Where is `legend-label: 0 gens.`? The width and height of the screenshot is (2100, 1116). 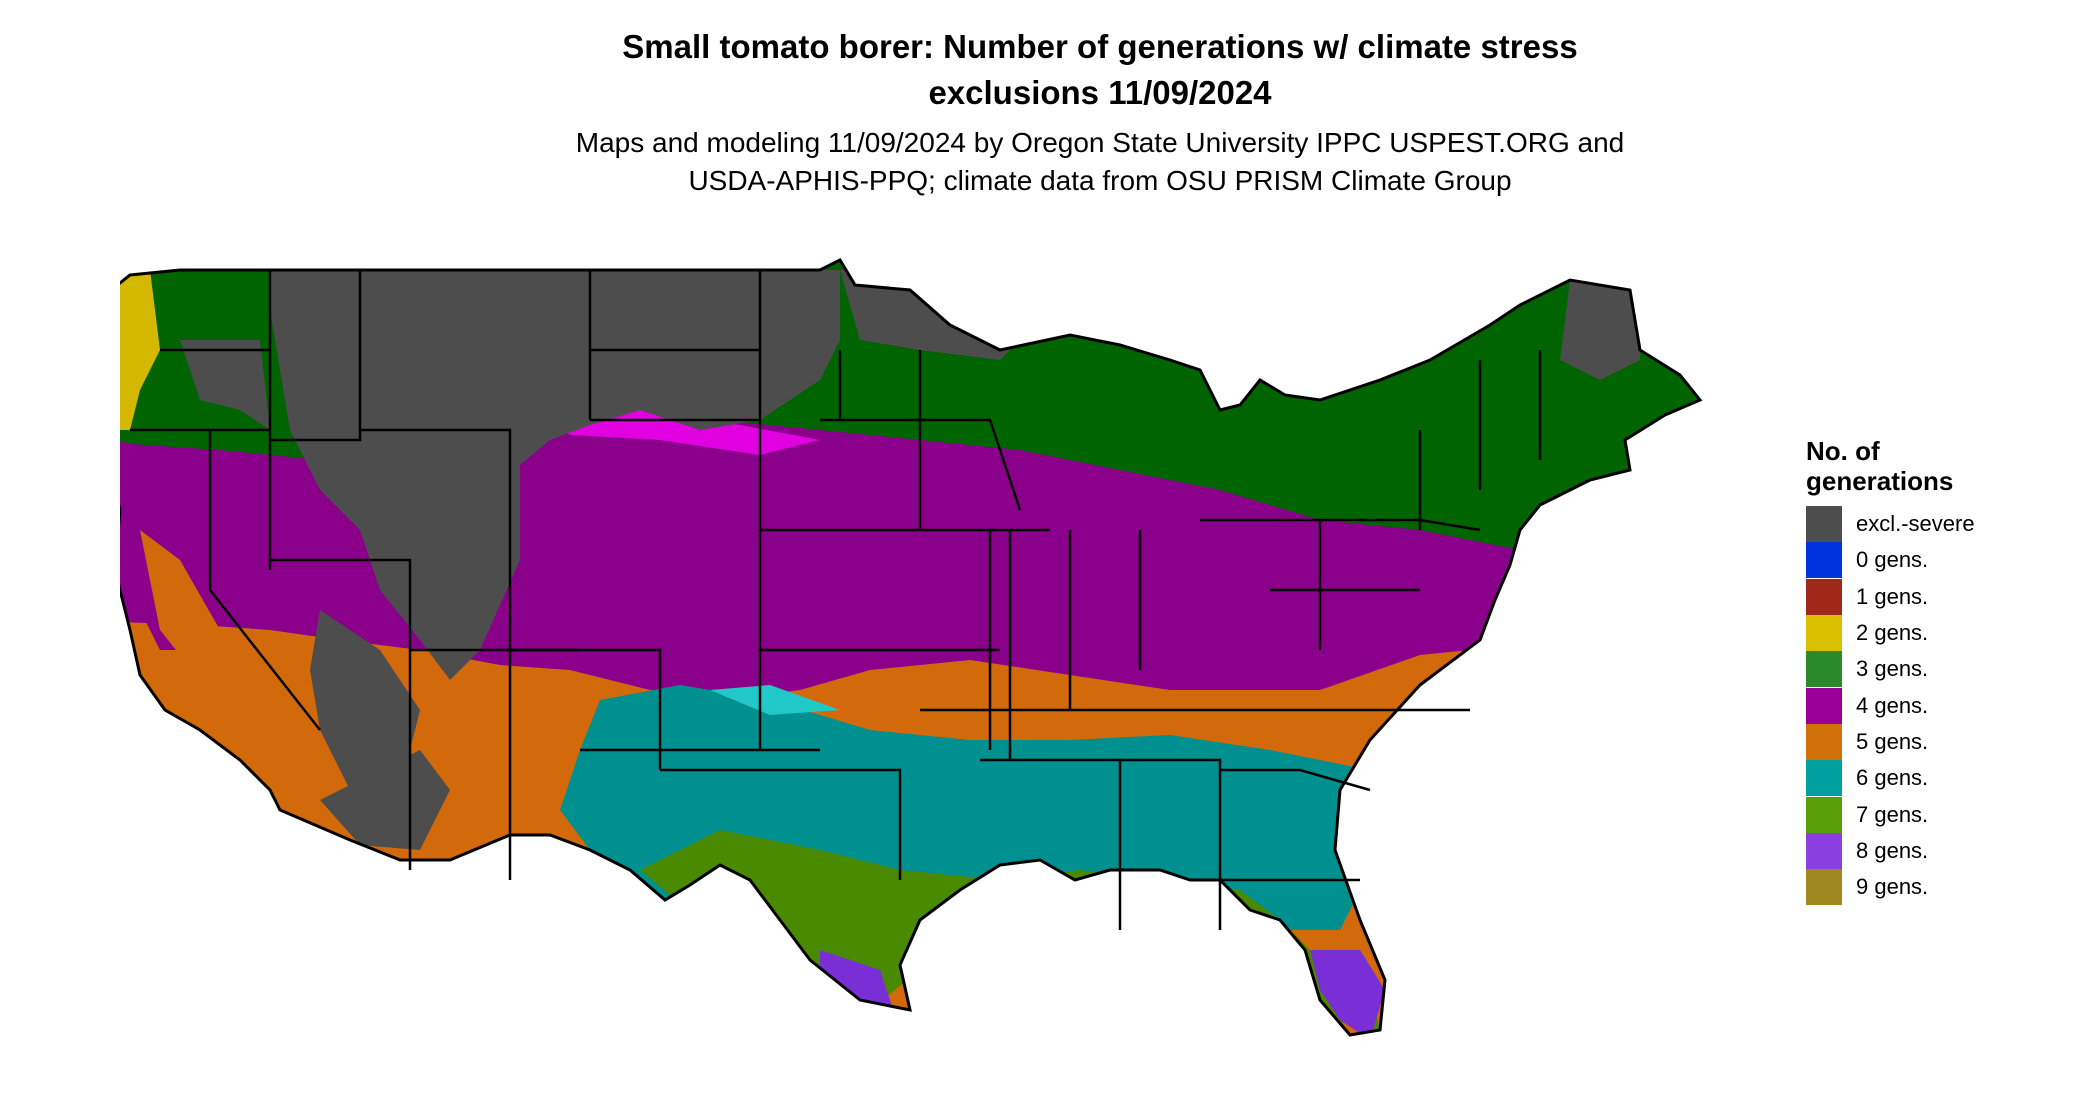 legend-label: 0 gens. is located at coordinates (1892, 560).